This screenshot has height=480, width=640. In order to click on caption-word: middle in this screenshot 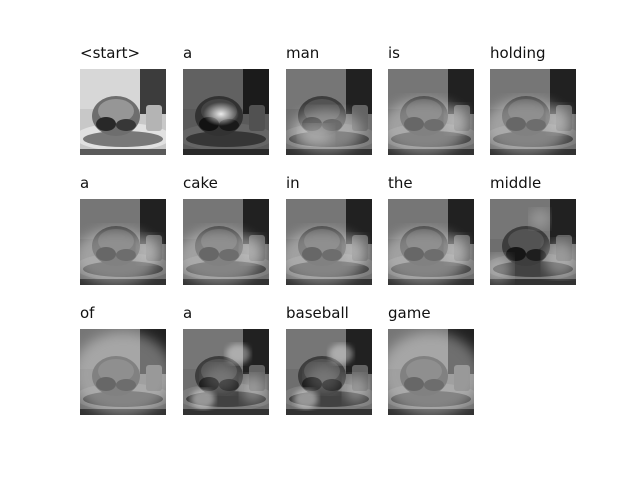, I will do `click(516, 183)`.